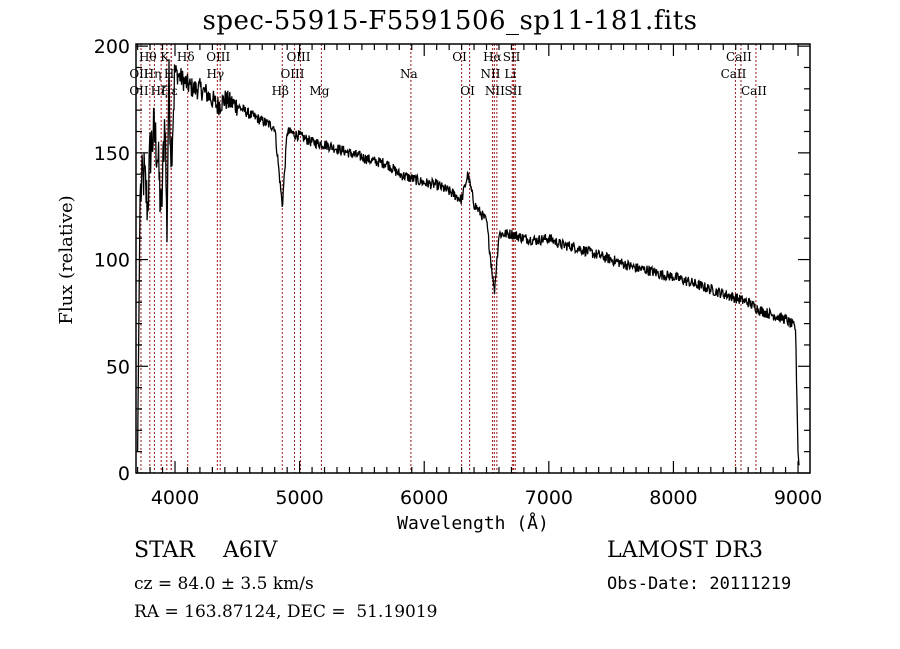  Describe the element at coordinates (186, 57) in the screenshot. I see `line-label-hδ: Hδ` at that location.